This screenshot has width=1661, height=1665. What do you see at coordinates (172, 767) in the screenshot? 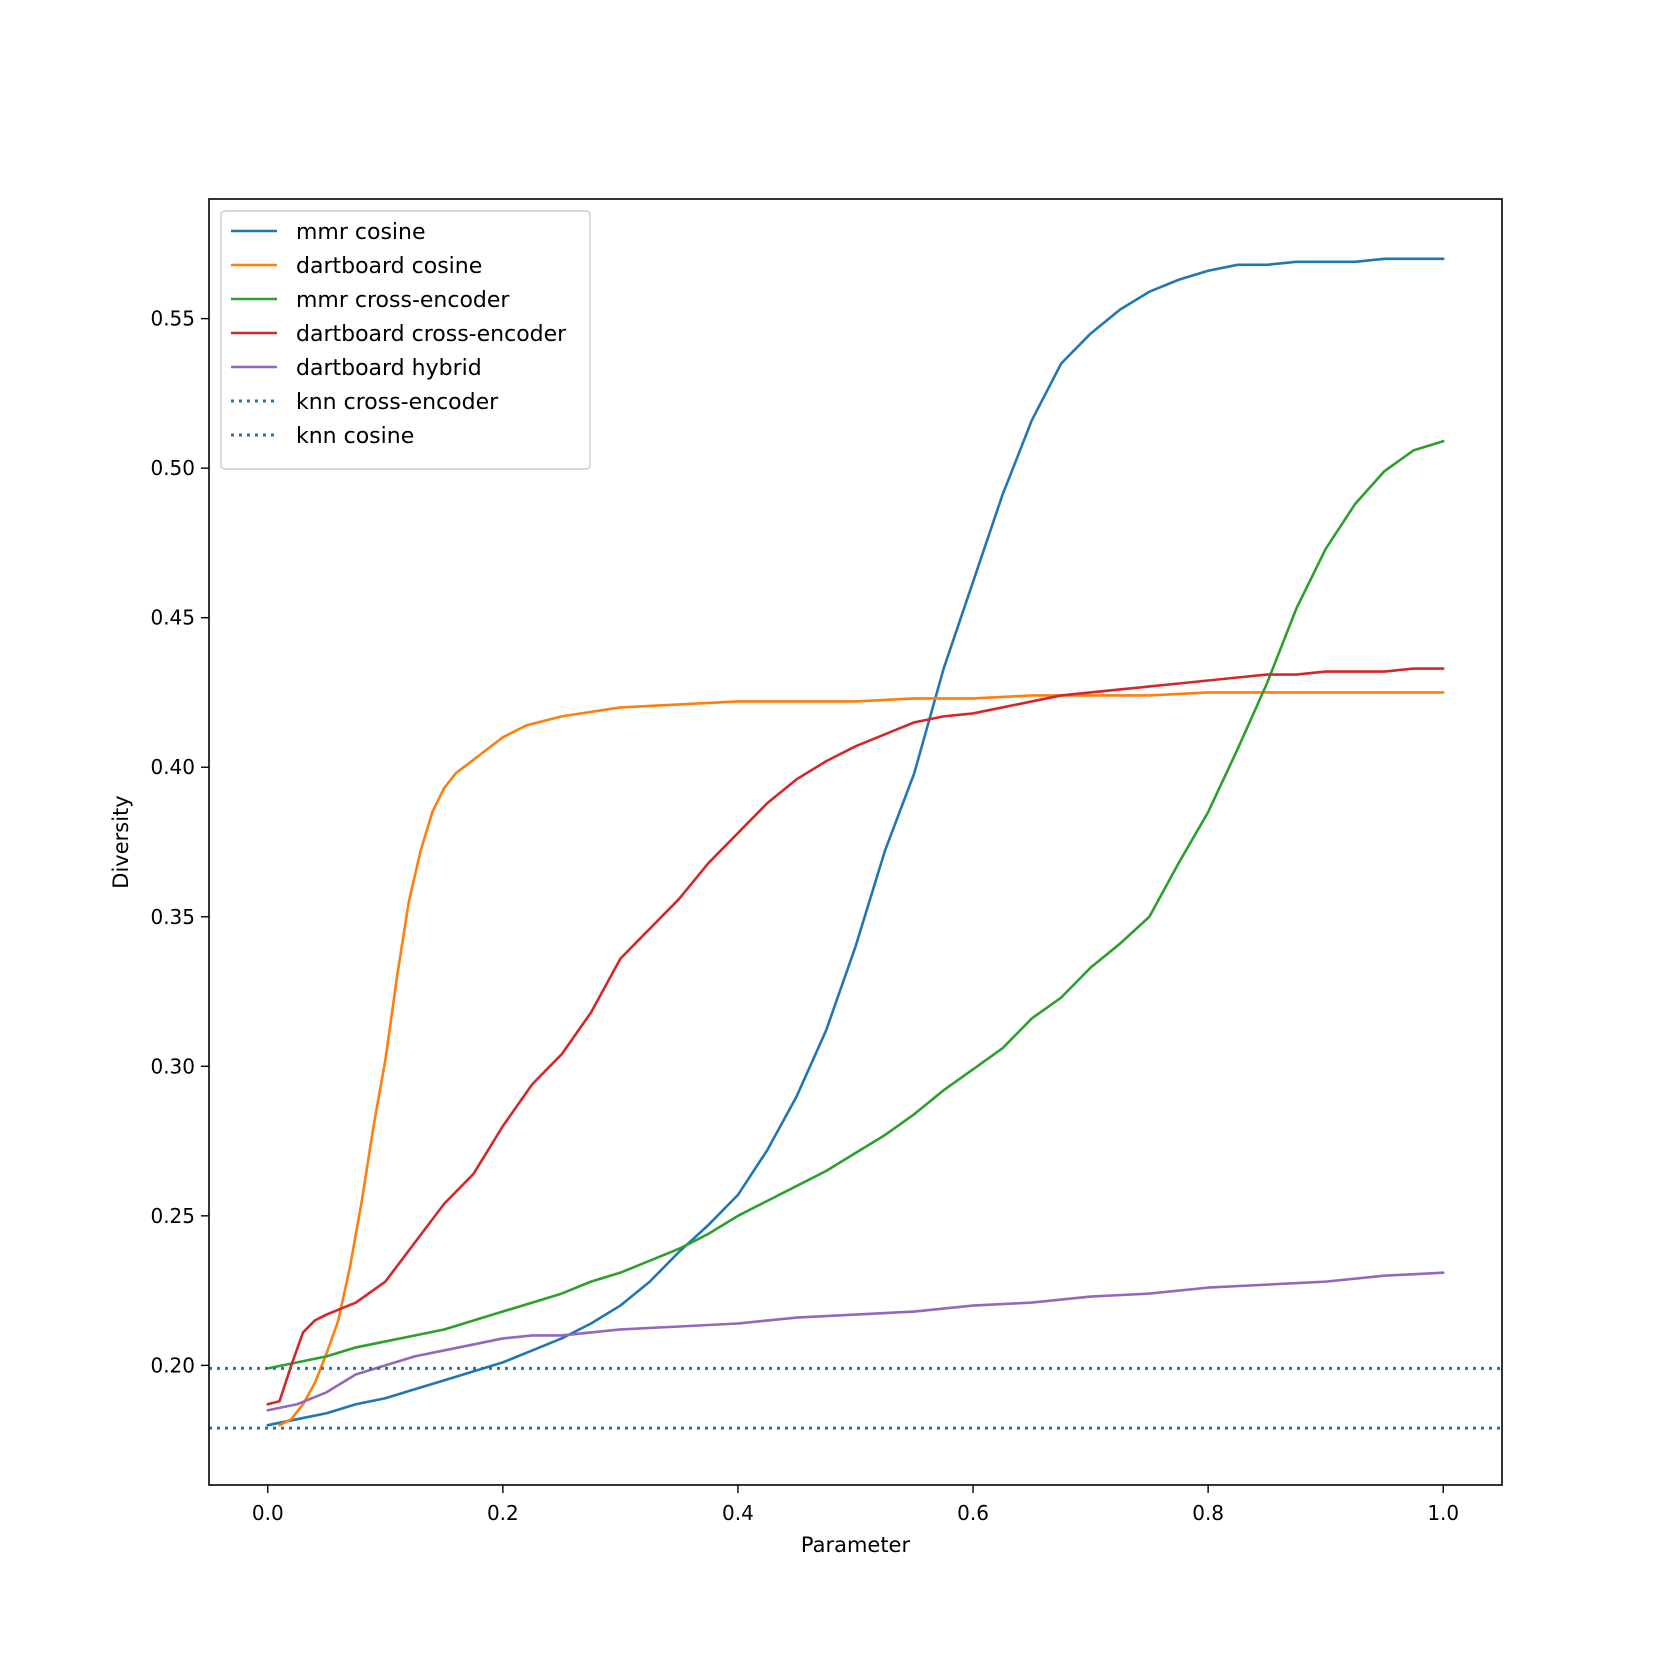
I see `y-tick-label: 0.40` at bounding box center [172, 767].